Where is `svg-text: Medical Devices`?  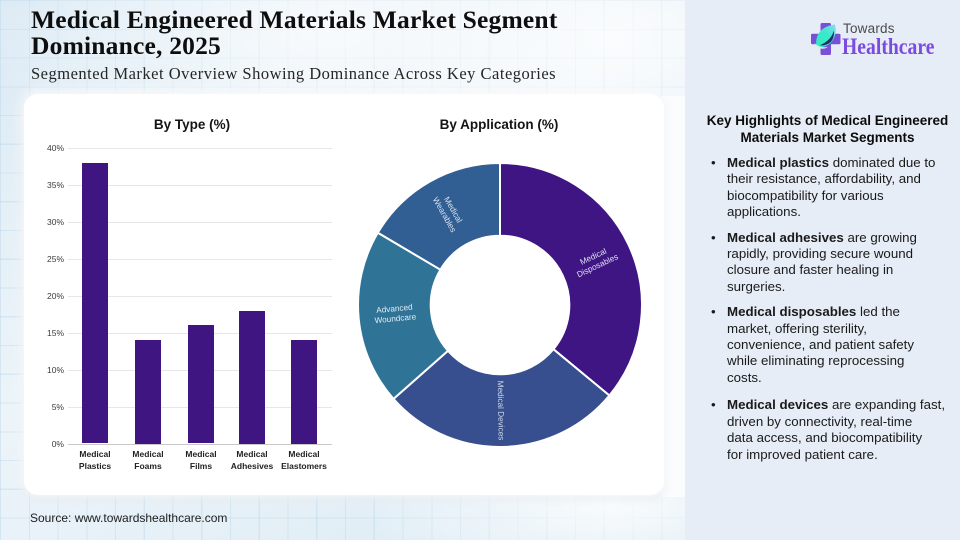
svg-text: Medical Devices is located at coordinates (501, 411).